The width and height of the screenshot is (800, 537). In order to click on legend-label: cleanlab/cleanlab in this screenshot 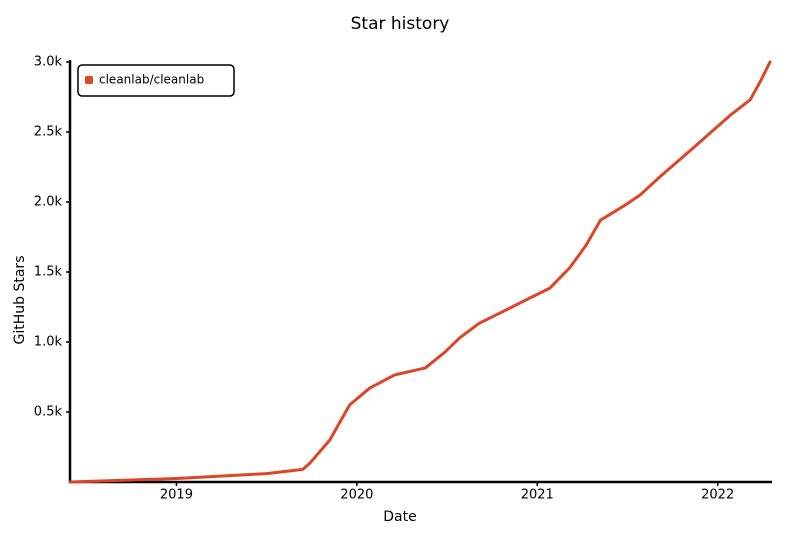, I will do `click(151, 80)`.